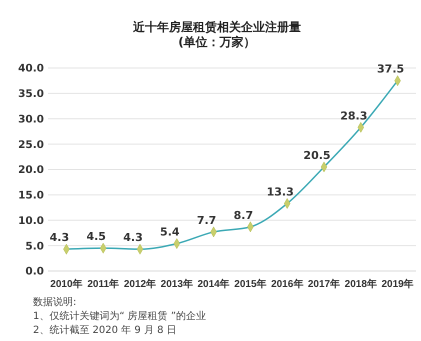 Image resolution: width=421 pixels, height=341 pixels. I want to click on data-label: 37.5, so click(390, 69).